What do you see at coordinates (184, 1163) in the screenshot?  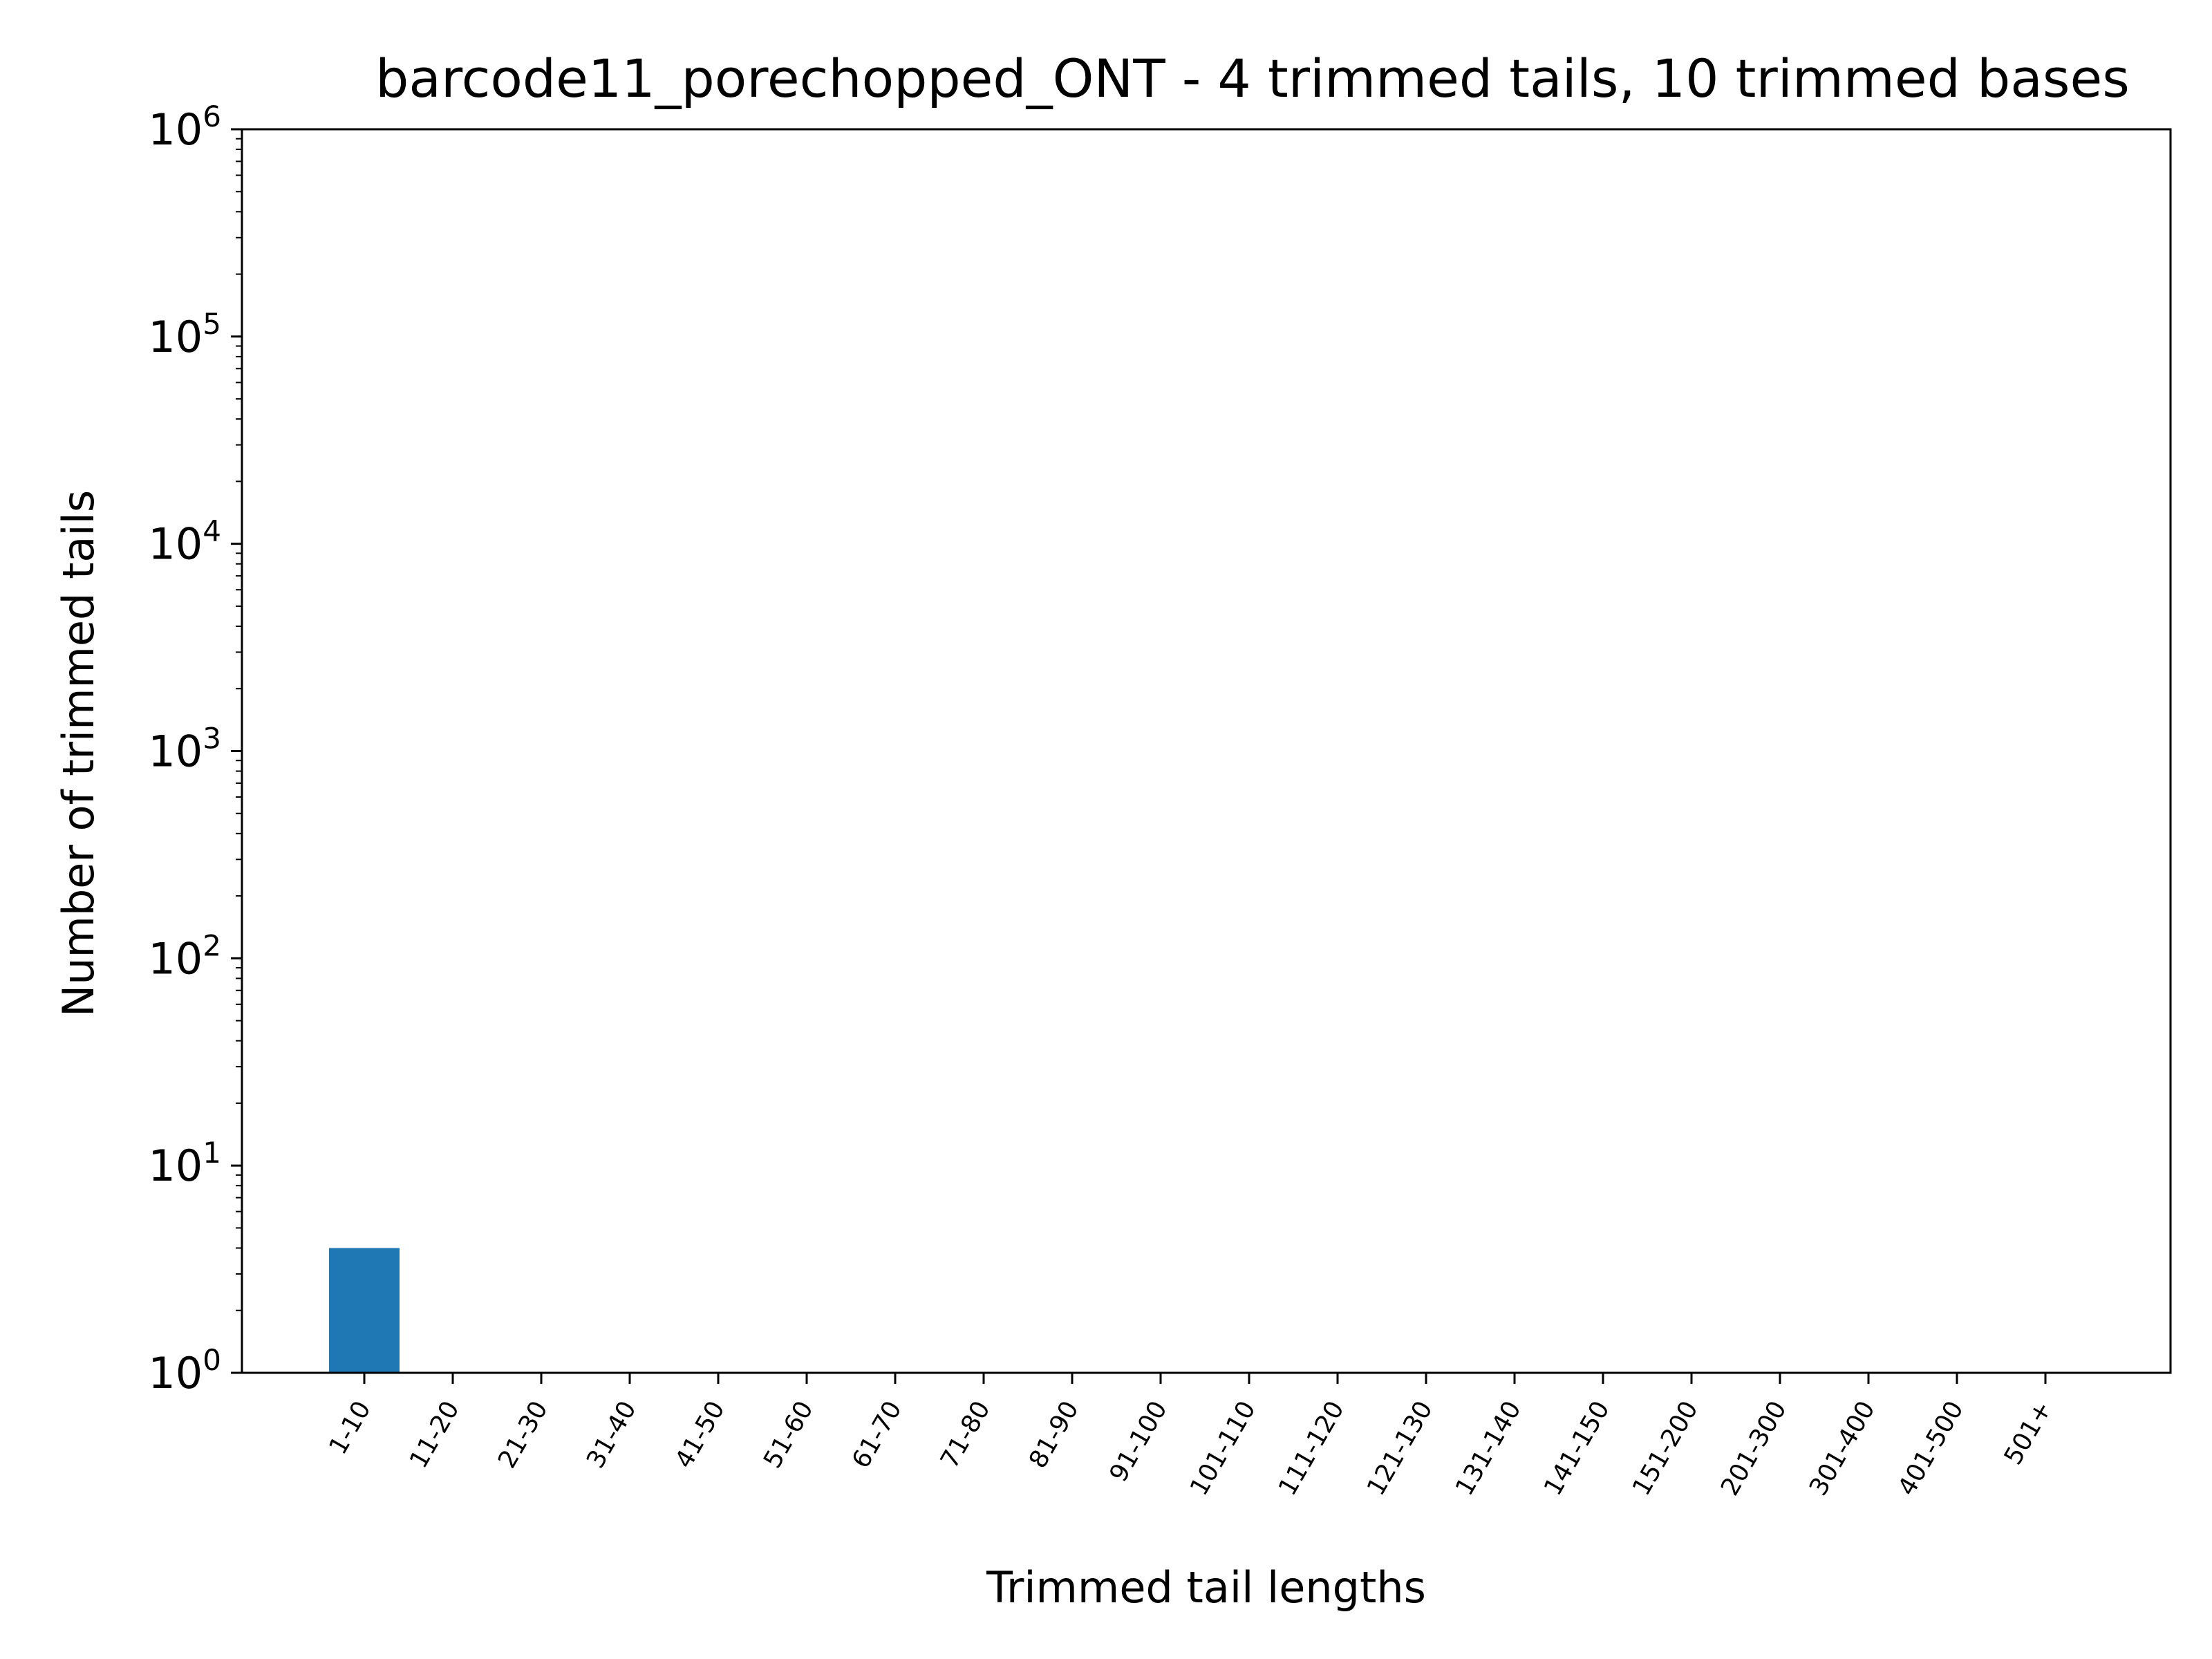 I see `y-tick-label: 101` at bounding box center [184, 1163].